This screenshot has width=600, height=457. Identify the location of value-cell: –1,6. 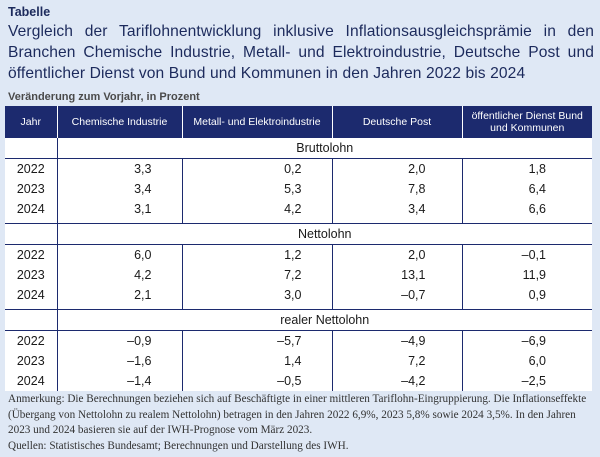
(120, 361).